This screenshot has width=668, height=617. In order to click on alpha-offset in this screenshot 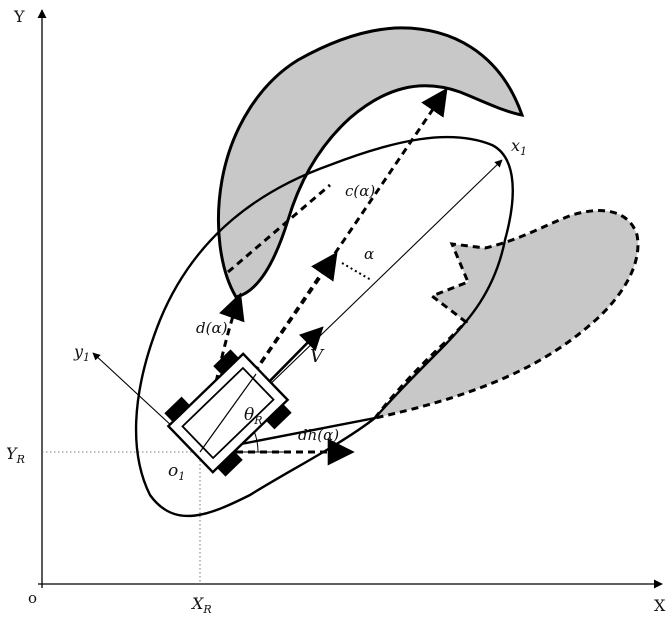, I will do `click(356, 271)`.